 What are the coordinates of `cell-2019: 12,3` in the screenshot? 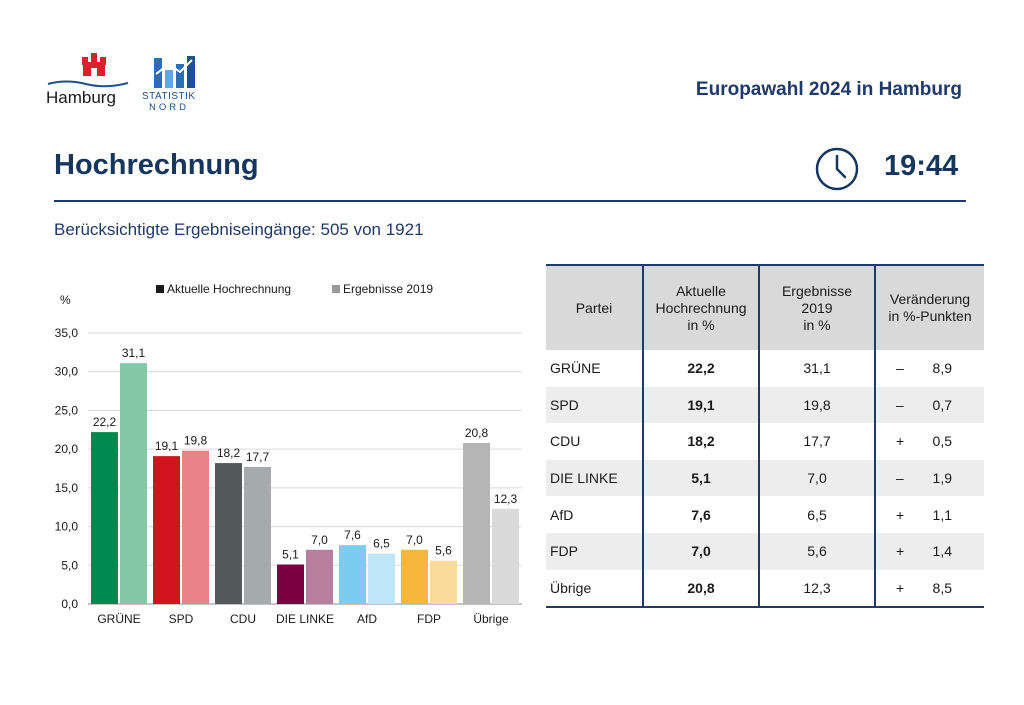 It's located at (816, 588).